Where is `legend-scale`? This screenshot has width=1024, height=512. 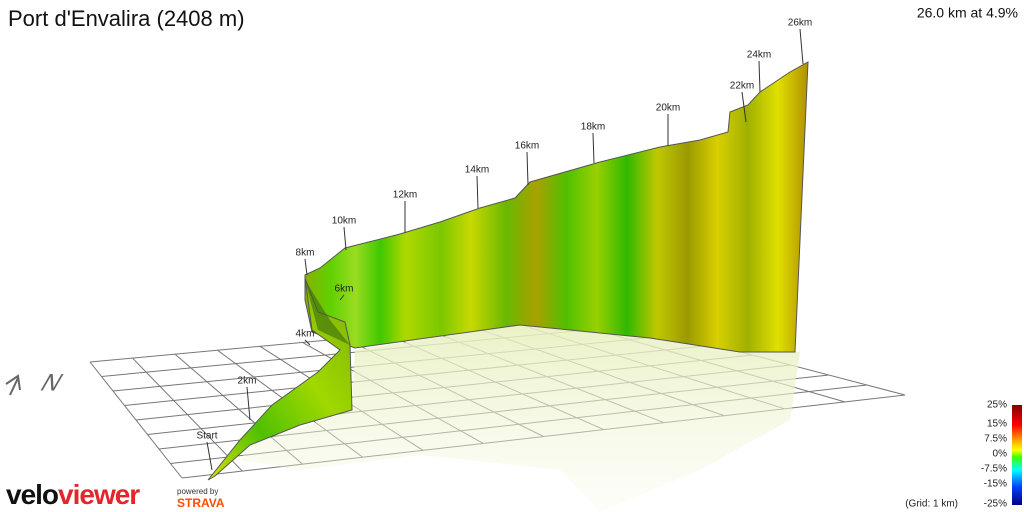
legend-scale is located at coordinates (1017, 455).